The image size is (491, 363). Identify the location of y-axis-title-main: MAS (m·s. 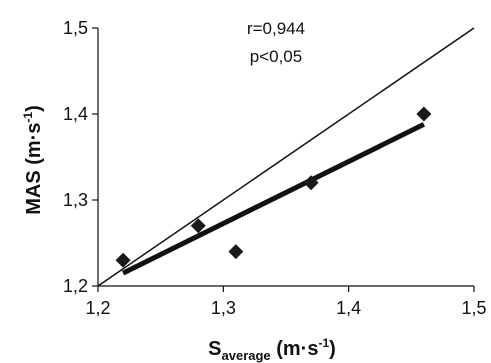
(34, 169).